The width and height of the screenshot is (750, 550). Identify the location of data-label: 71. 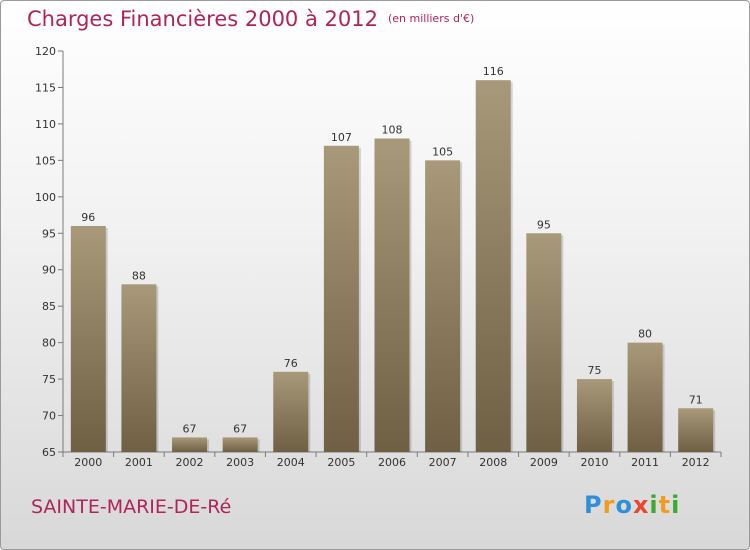
(696, 399).